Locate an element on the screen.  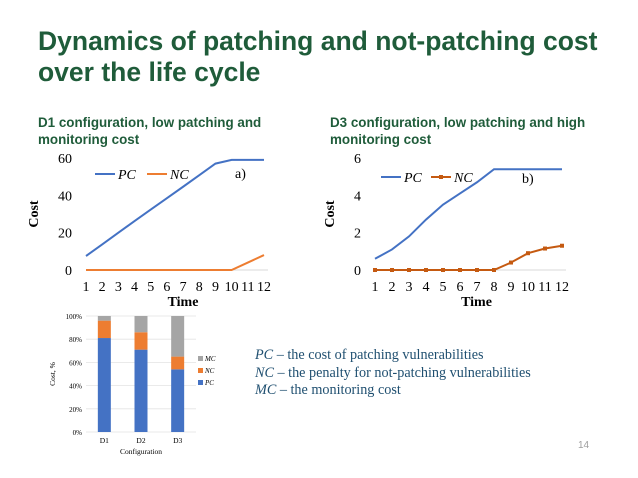
chart-a-y-tick-label: 0 is located at coordinates (68, 271).